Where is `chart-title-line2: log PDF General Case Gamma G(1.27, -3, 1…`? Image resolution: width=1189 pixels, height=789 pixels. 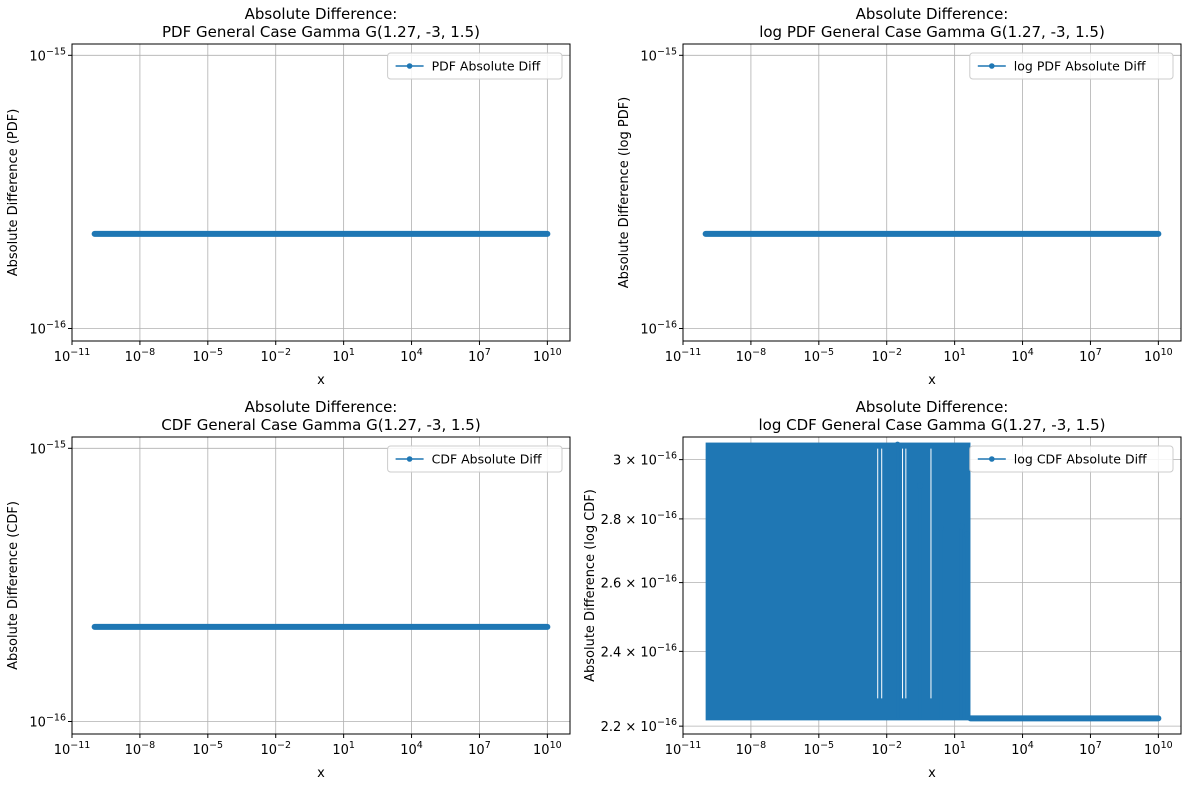 chart-title-line2: log PDF General Case Gamma G(1.27, -3, 1… is located at coordinates (932, 32).